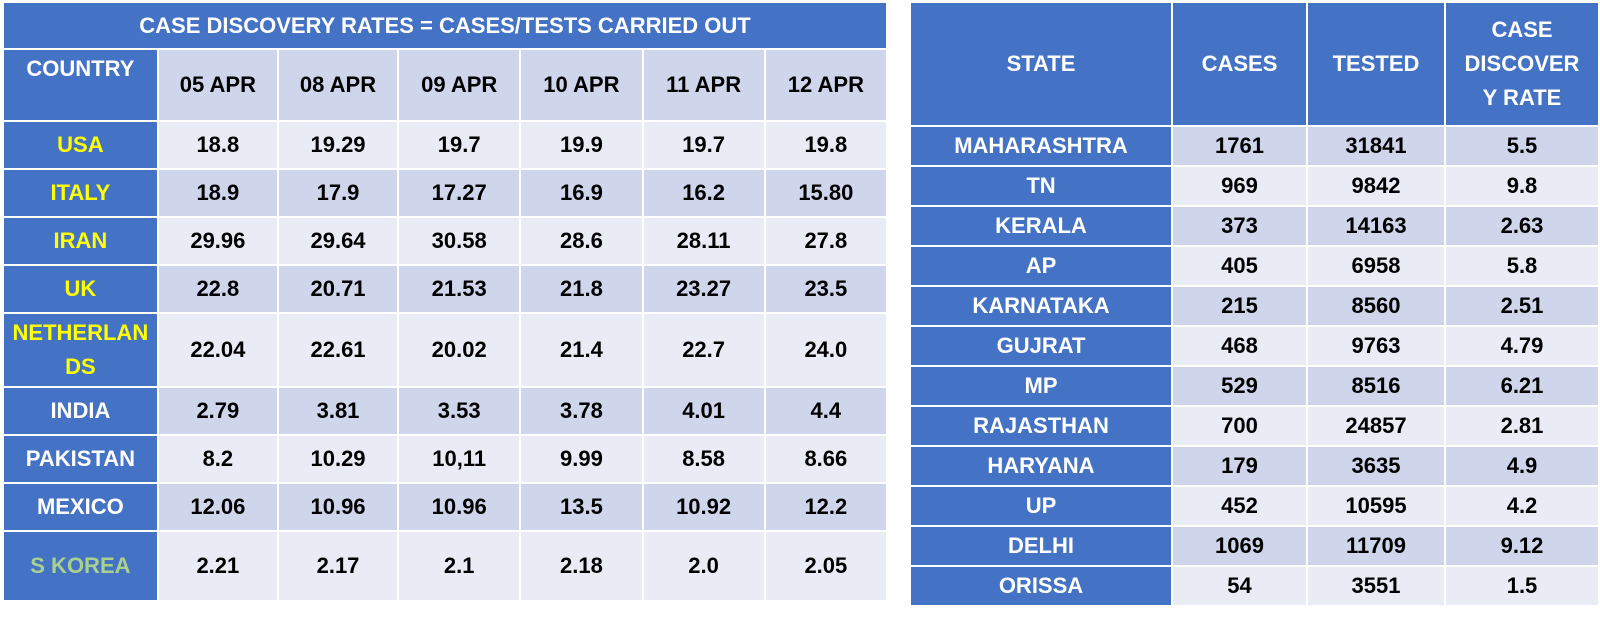  I want to click on rate-cell: 27.8, so click(826, 241).